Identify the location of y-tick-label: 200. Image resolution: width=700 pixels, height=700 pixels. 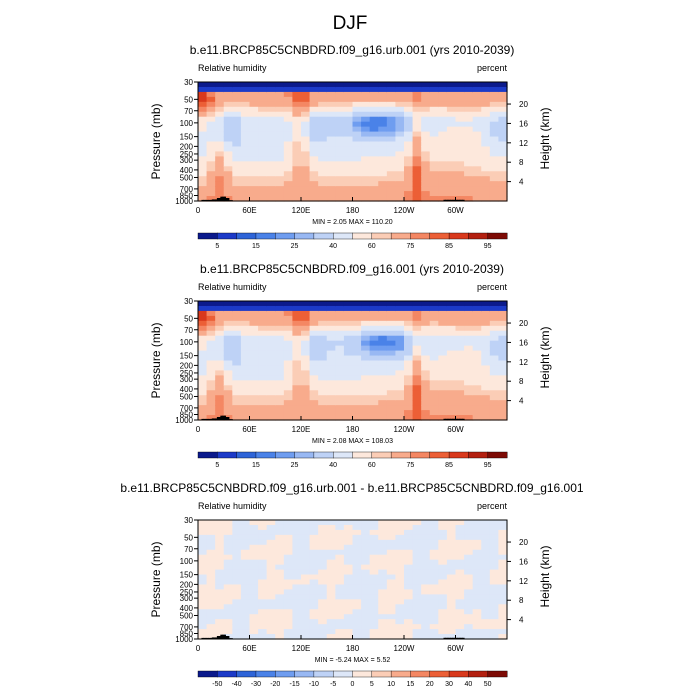
(187, 584).